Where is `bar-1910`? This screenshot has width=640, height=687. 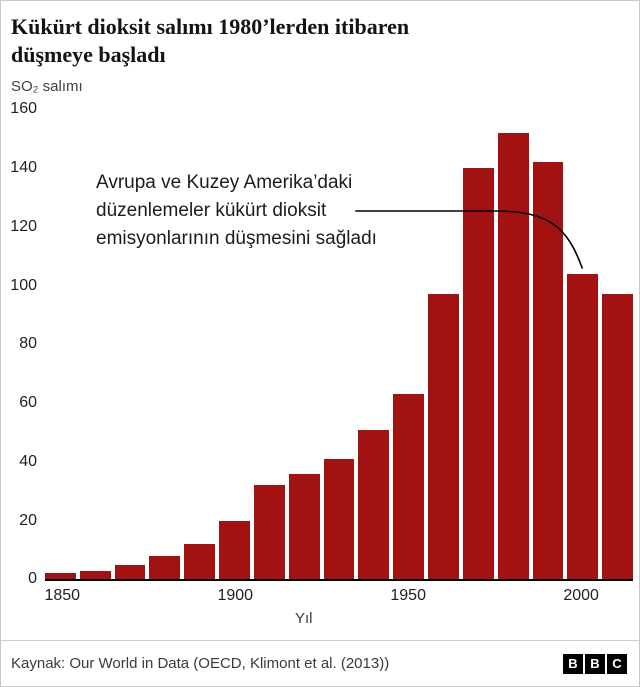
bar-1910 is located at coordinates (269, 532).